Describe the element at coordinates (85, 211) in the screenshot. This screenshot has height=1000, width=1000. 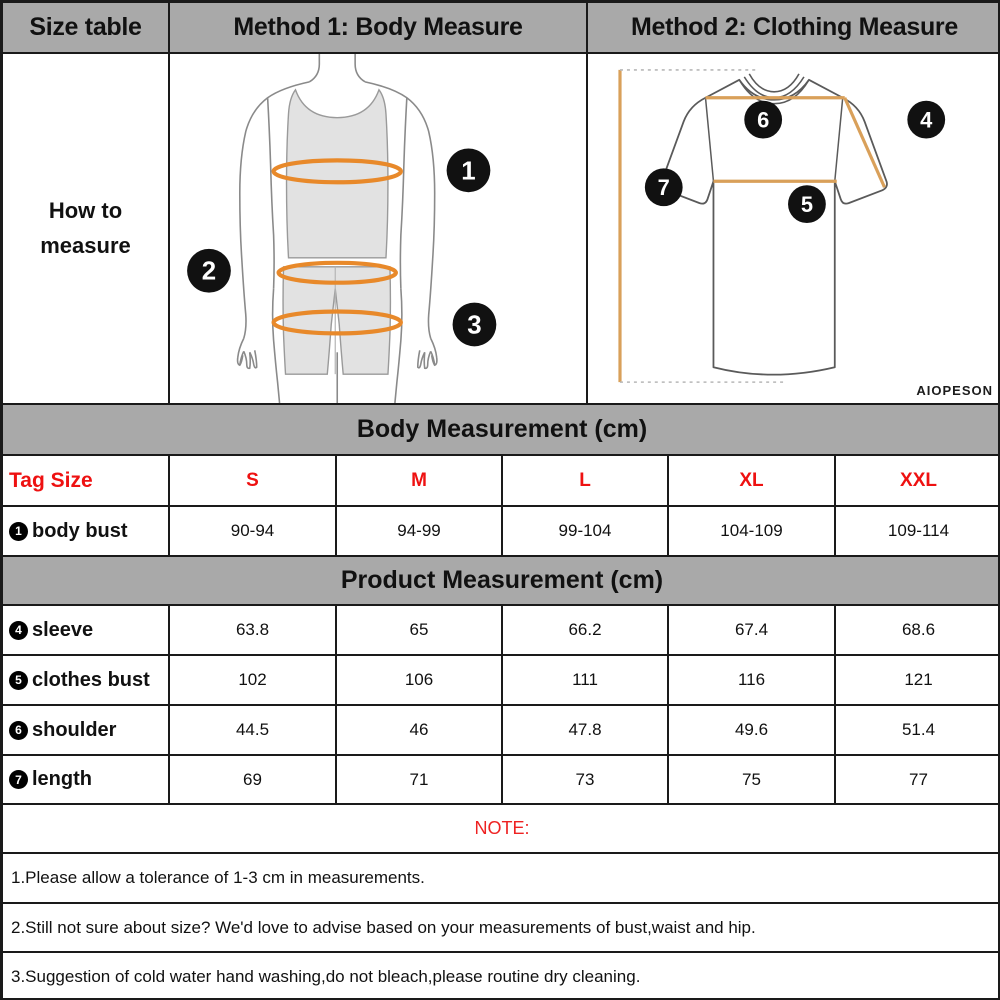
I see `how-to-measure-line-1: How to` at that location.